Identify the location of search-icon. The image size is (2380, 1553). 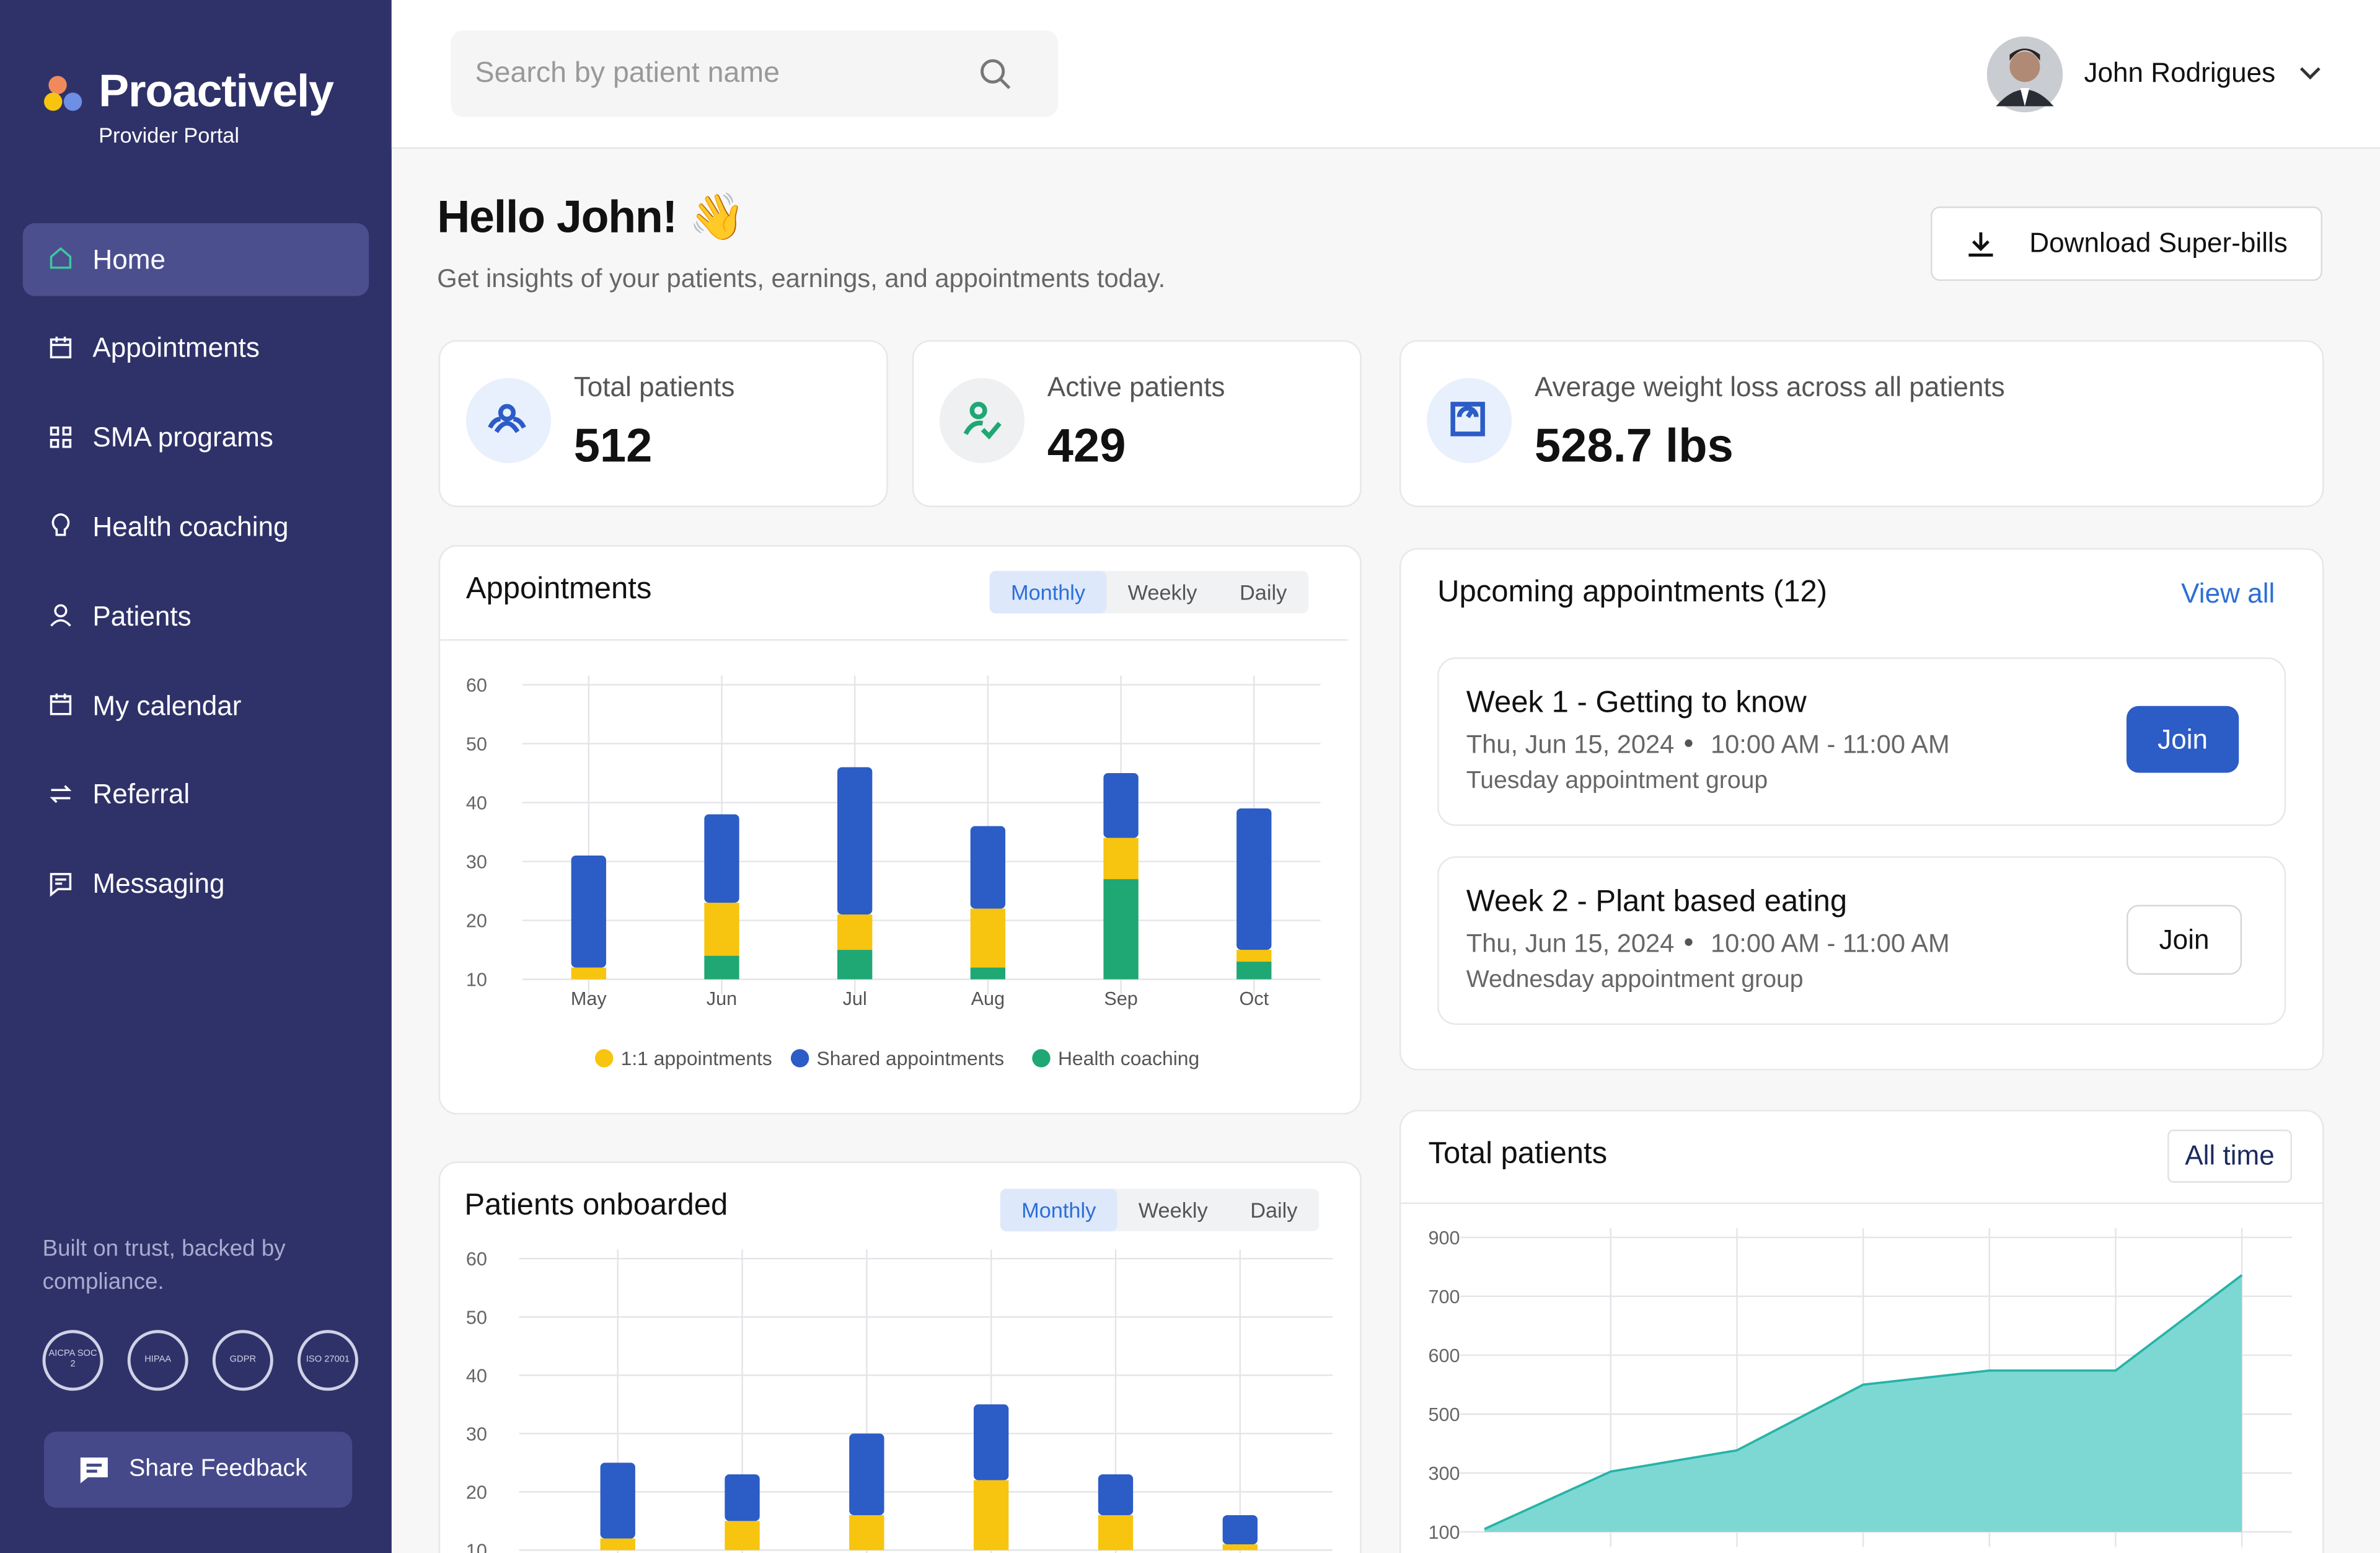
(996, 73).